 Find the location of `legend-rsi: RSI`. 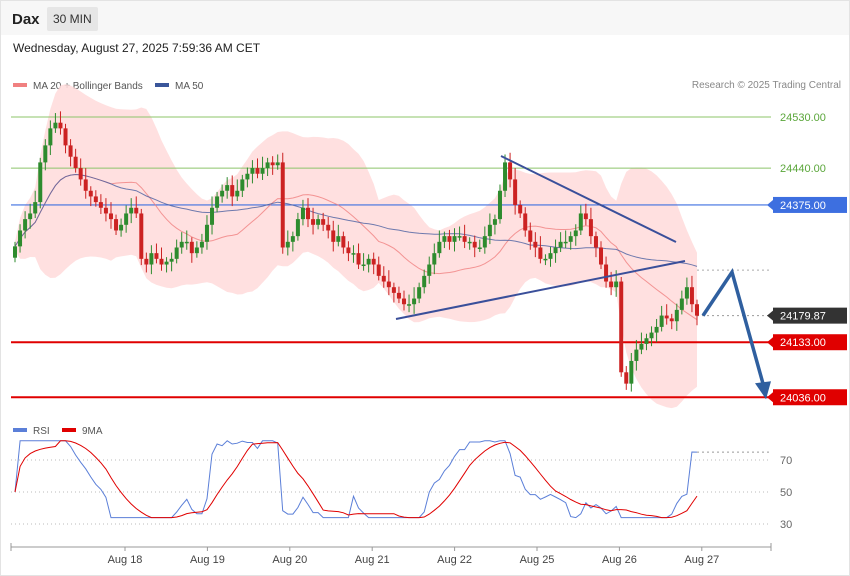

legend-rsi: RSI is located at coordinates (31, 431).